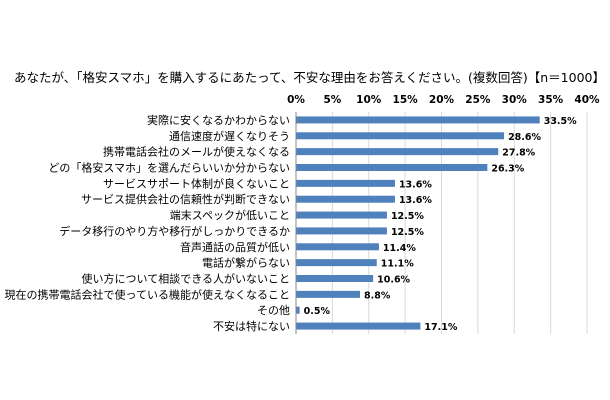 The width and height of the screenshot is (610, 400). Describe the element at coordinates (317, 311) in the screenshot. I see `value-label: 0.5%` at that location.